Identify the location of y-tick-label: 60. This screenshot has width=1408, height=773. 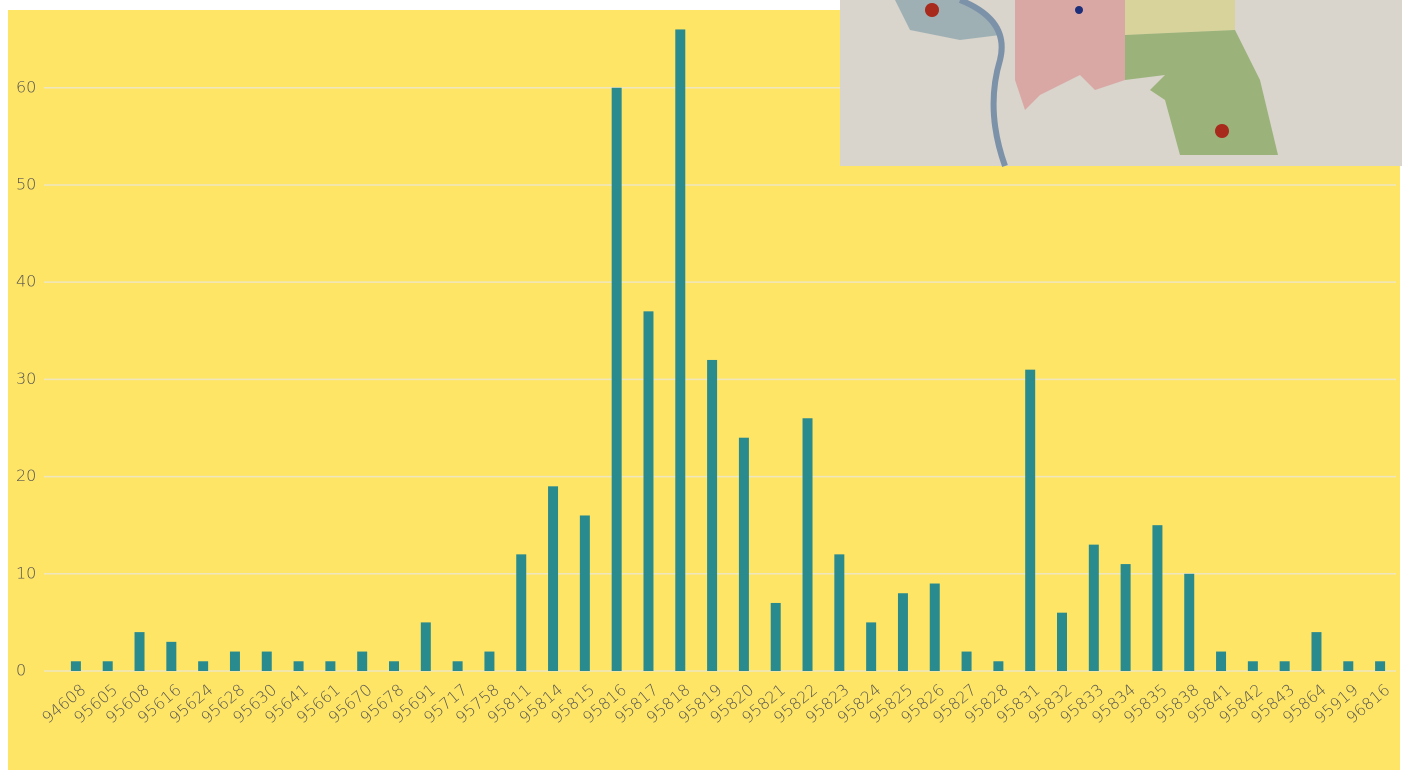
(26, 86).